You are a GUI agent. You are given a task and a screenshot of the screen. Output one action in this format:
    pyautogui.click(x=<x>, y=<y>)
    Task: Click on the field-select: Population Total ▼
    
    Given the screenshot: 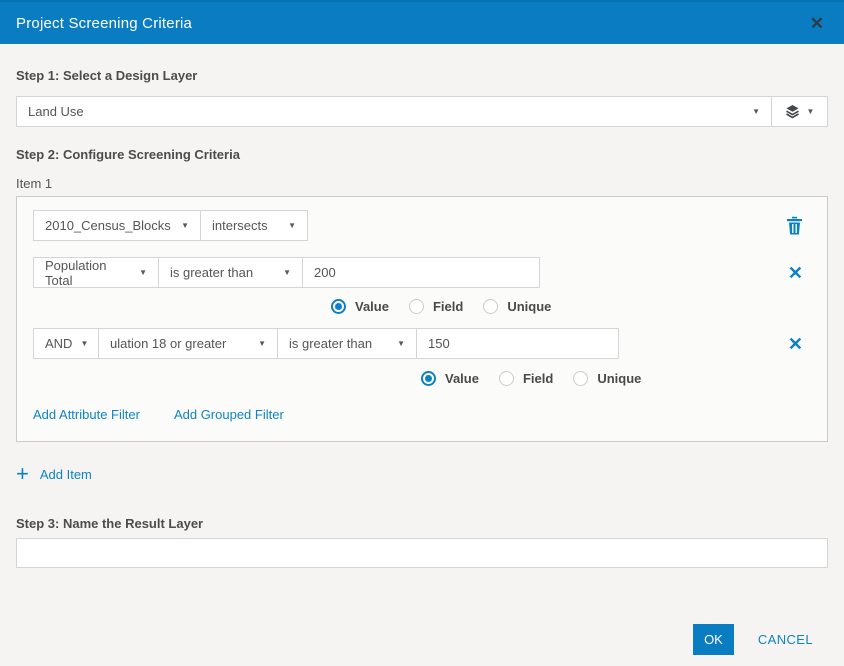 What is the action you would take?
    pyautogui.click(x=96, y=272)
    